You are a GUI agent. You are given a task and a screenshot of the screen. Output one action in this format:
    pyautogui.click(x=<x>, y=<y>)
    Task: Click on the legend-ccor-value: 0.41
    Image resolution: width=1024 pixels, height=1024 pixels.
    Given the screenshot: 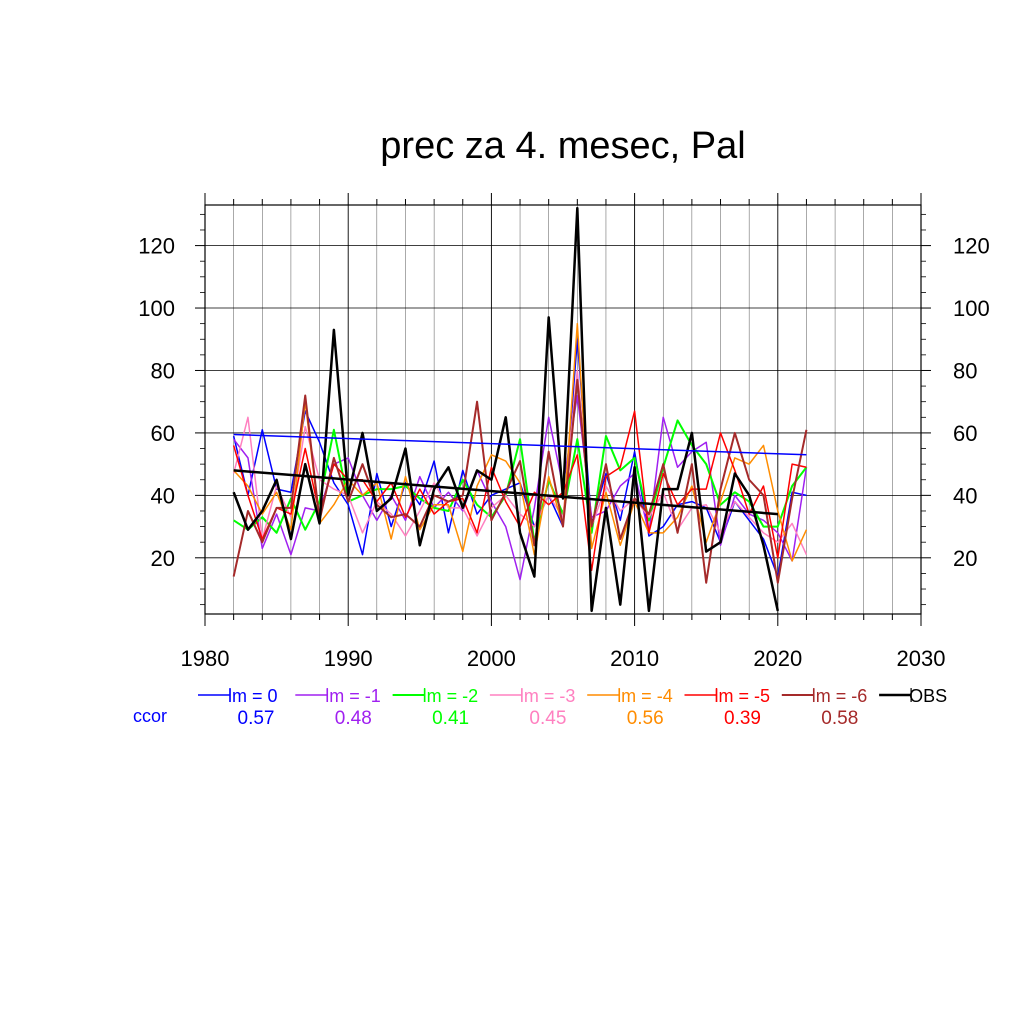 What is the action you would take?
    pyautogui.click(x=450, y=718)
    